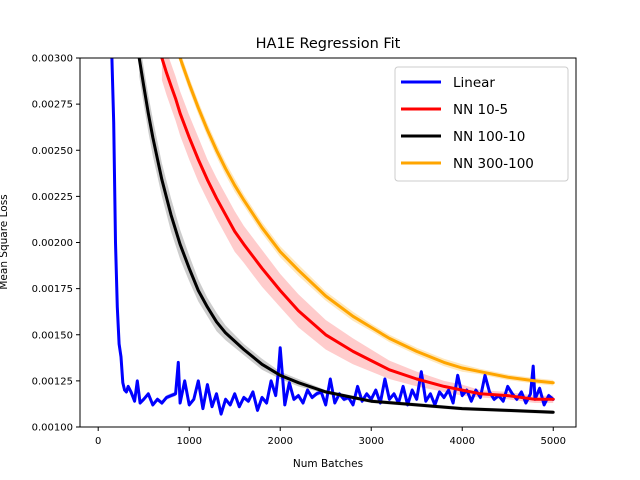  I want to click on y-tick-label: 0.00200, so click(52, 243).